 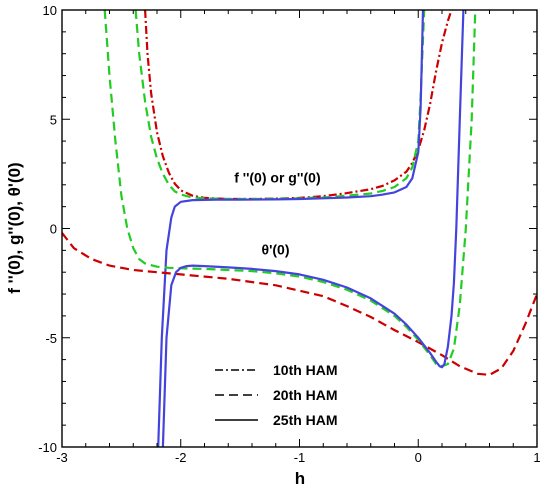 I want to click on y-axis-title: f ''(0), g''(0), θ'(0), so click(x=14, y=227).